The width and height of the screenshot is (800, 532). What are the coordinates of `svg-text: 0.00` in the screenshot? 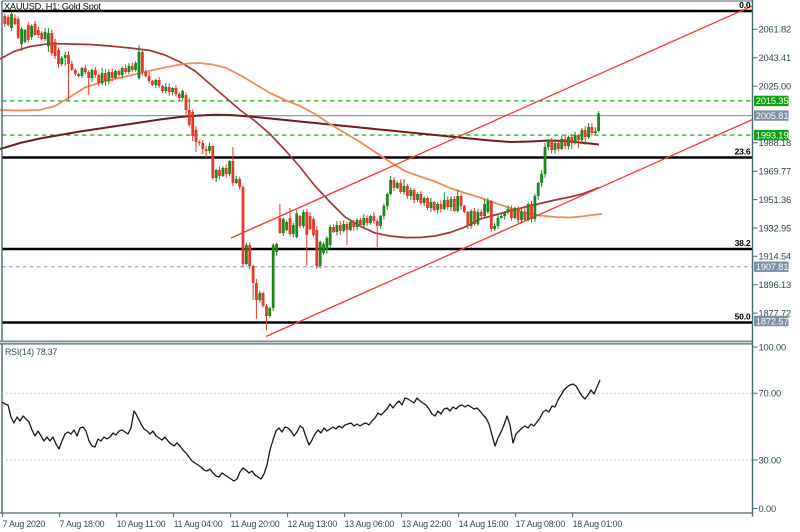 It's located at (768, 509).